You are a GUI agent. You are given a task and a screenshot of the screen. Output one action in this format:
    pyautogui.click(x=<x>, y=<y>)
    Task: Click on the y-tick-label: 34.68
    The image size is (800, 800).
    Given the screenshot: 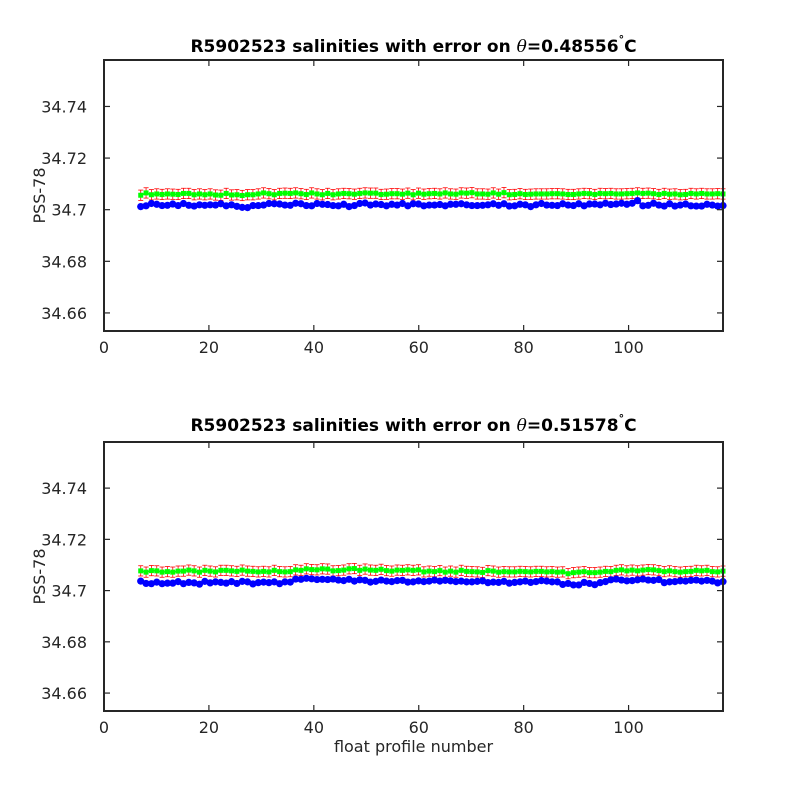 What is the action you would take?
    pyautogui.click(x=64, y=261)
    